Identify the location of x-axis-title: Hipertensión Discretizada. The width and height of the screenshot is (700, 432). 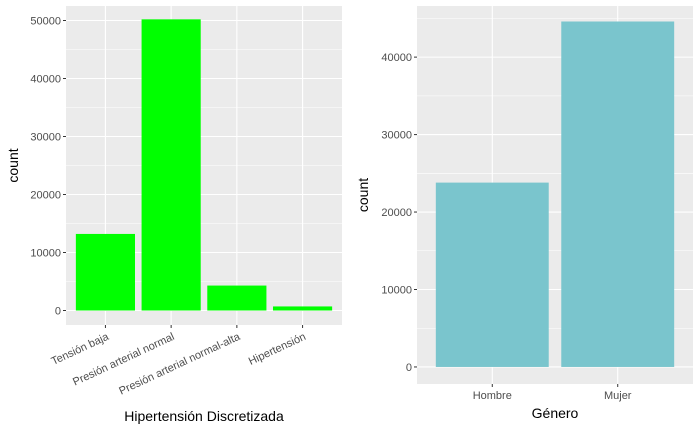
(204, 416).